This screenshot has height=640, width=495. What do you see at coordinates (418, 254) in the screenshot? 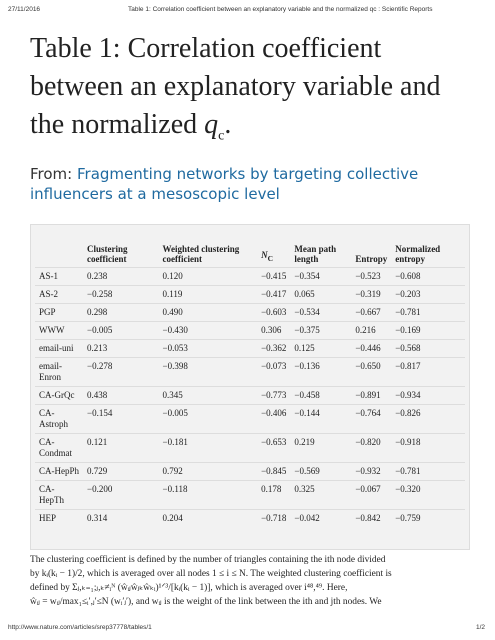
I see `column-header: Normalized entropy` at bounding box center [418, 254].